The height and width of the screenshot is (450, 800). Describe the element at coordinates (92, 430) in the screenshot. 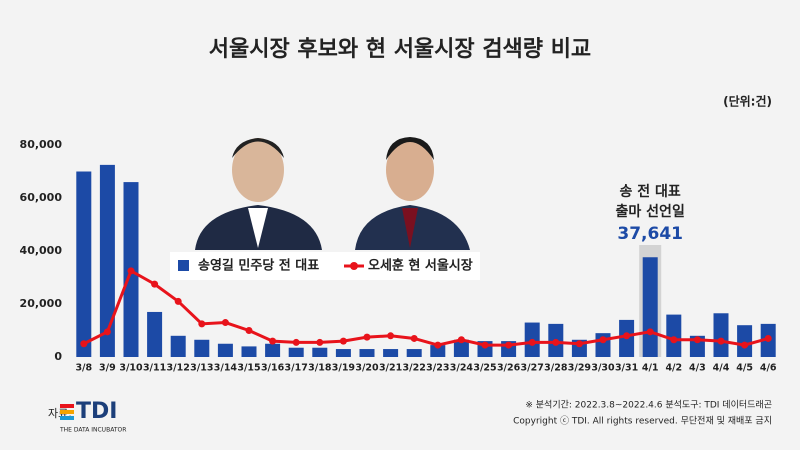

I see `logo-subtitle: THE DATA INCUBATOR` at that location.